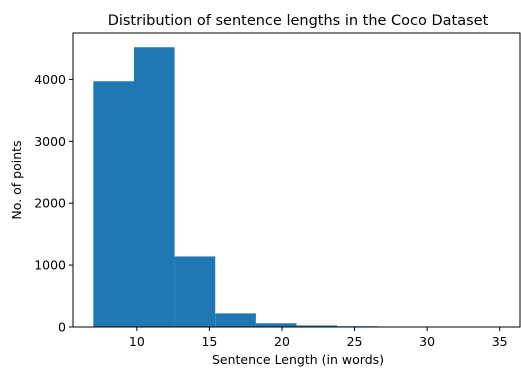  I want to click on x-tick-label-3: 25, so click(355, 341).